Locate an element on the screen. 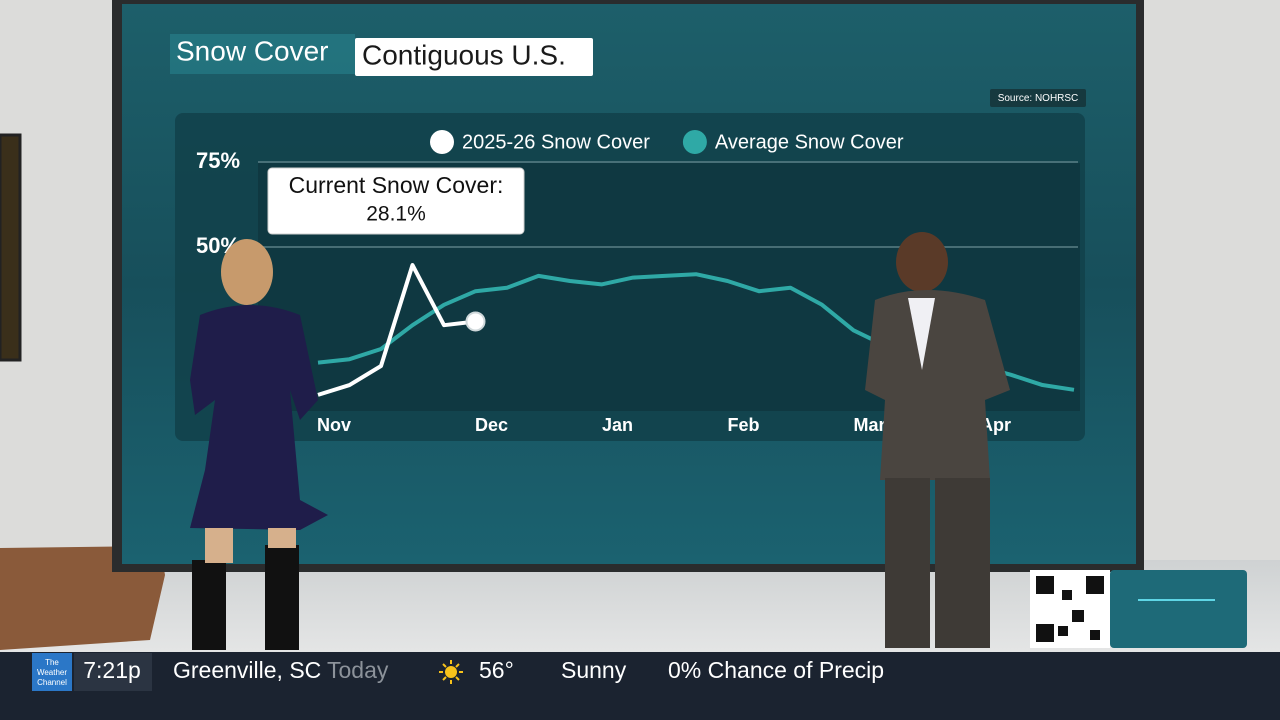 This screenshot has height=720, width=1280. side-monitor is located at coordinates (11, 247).